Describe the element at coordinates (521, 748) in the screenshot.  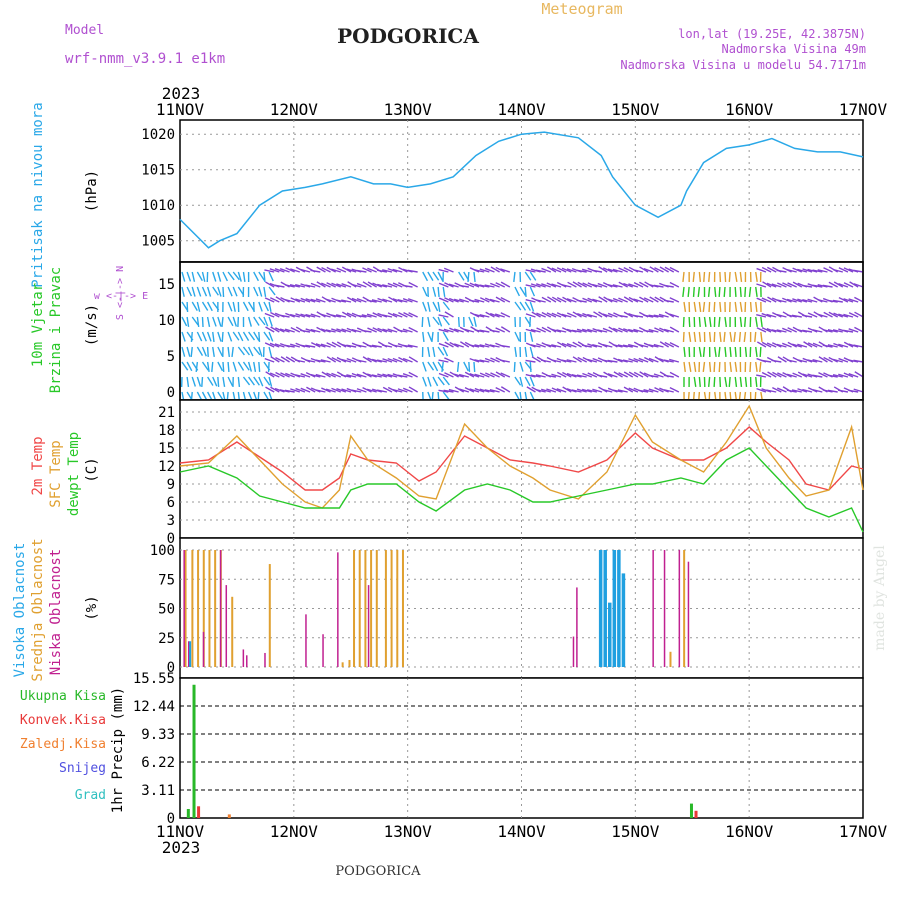
I see `precip-grid` at that location.